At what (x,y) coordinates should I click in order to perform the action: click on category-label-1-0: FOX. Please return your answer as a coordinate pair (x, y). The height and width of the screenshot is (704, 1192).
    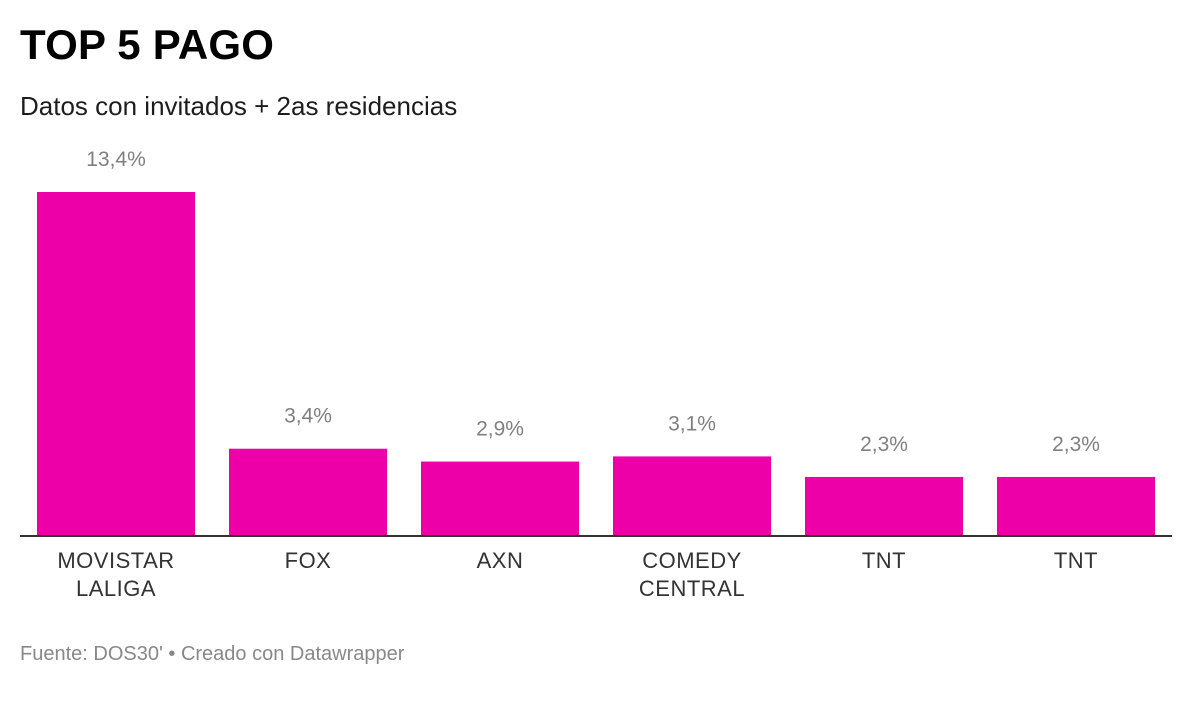
    Looking at the image, I should click on (308, 560).